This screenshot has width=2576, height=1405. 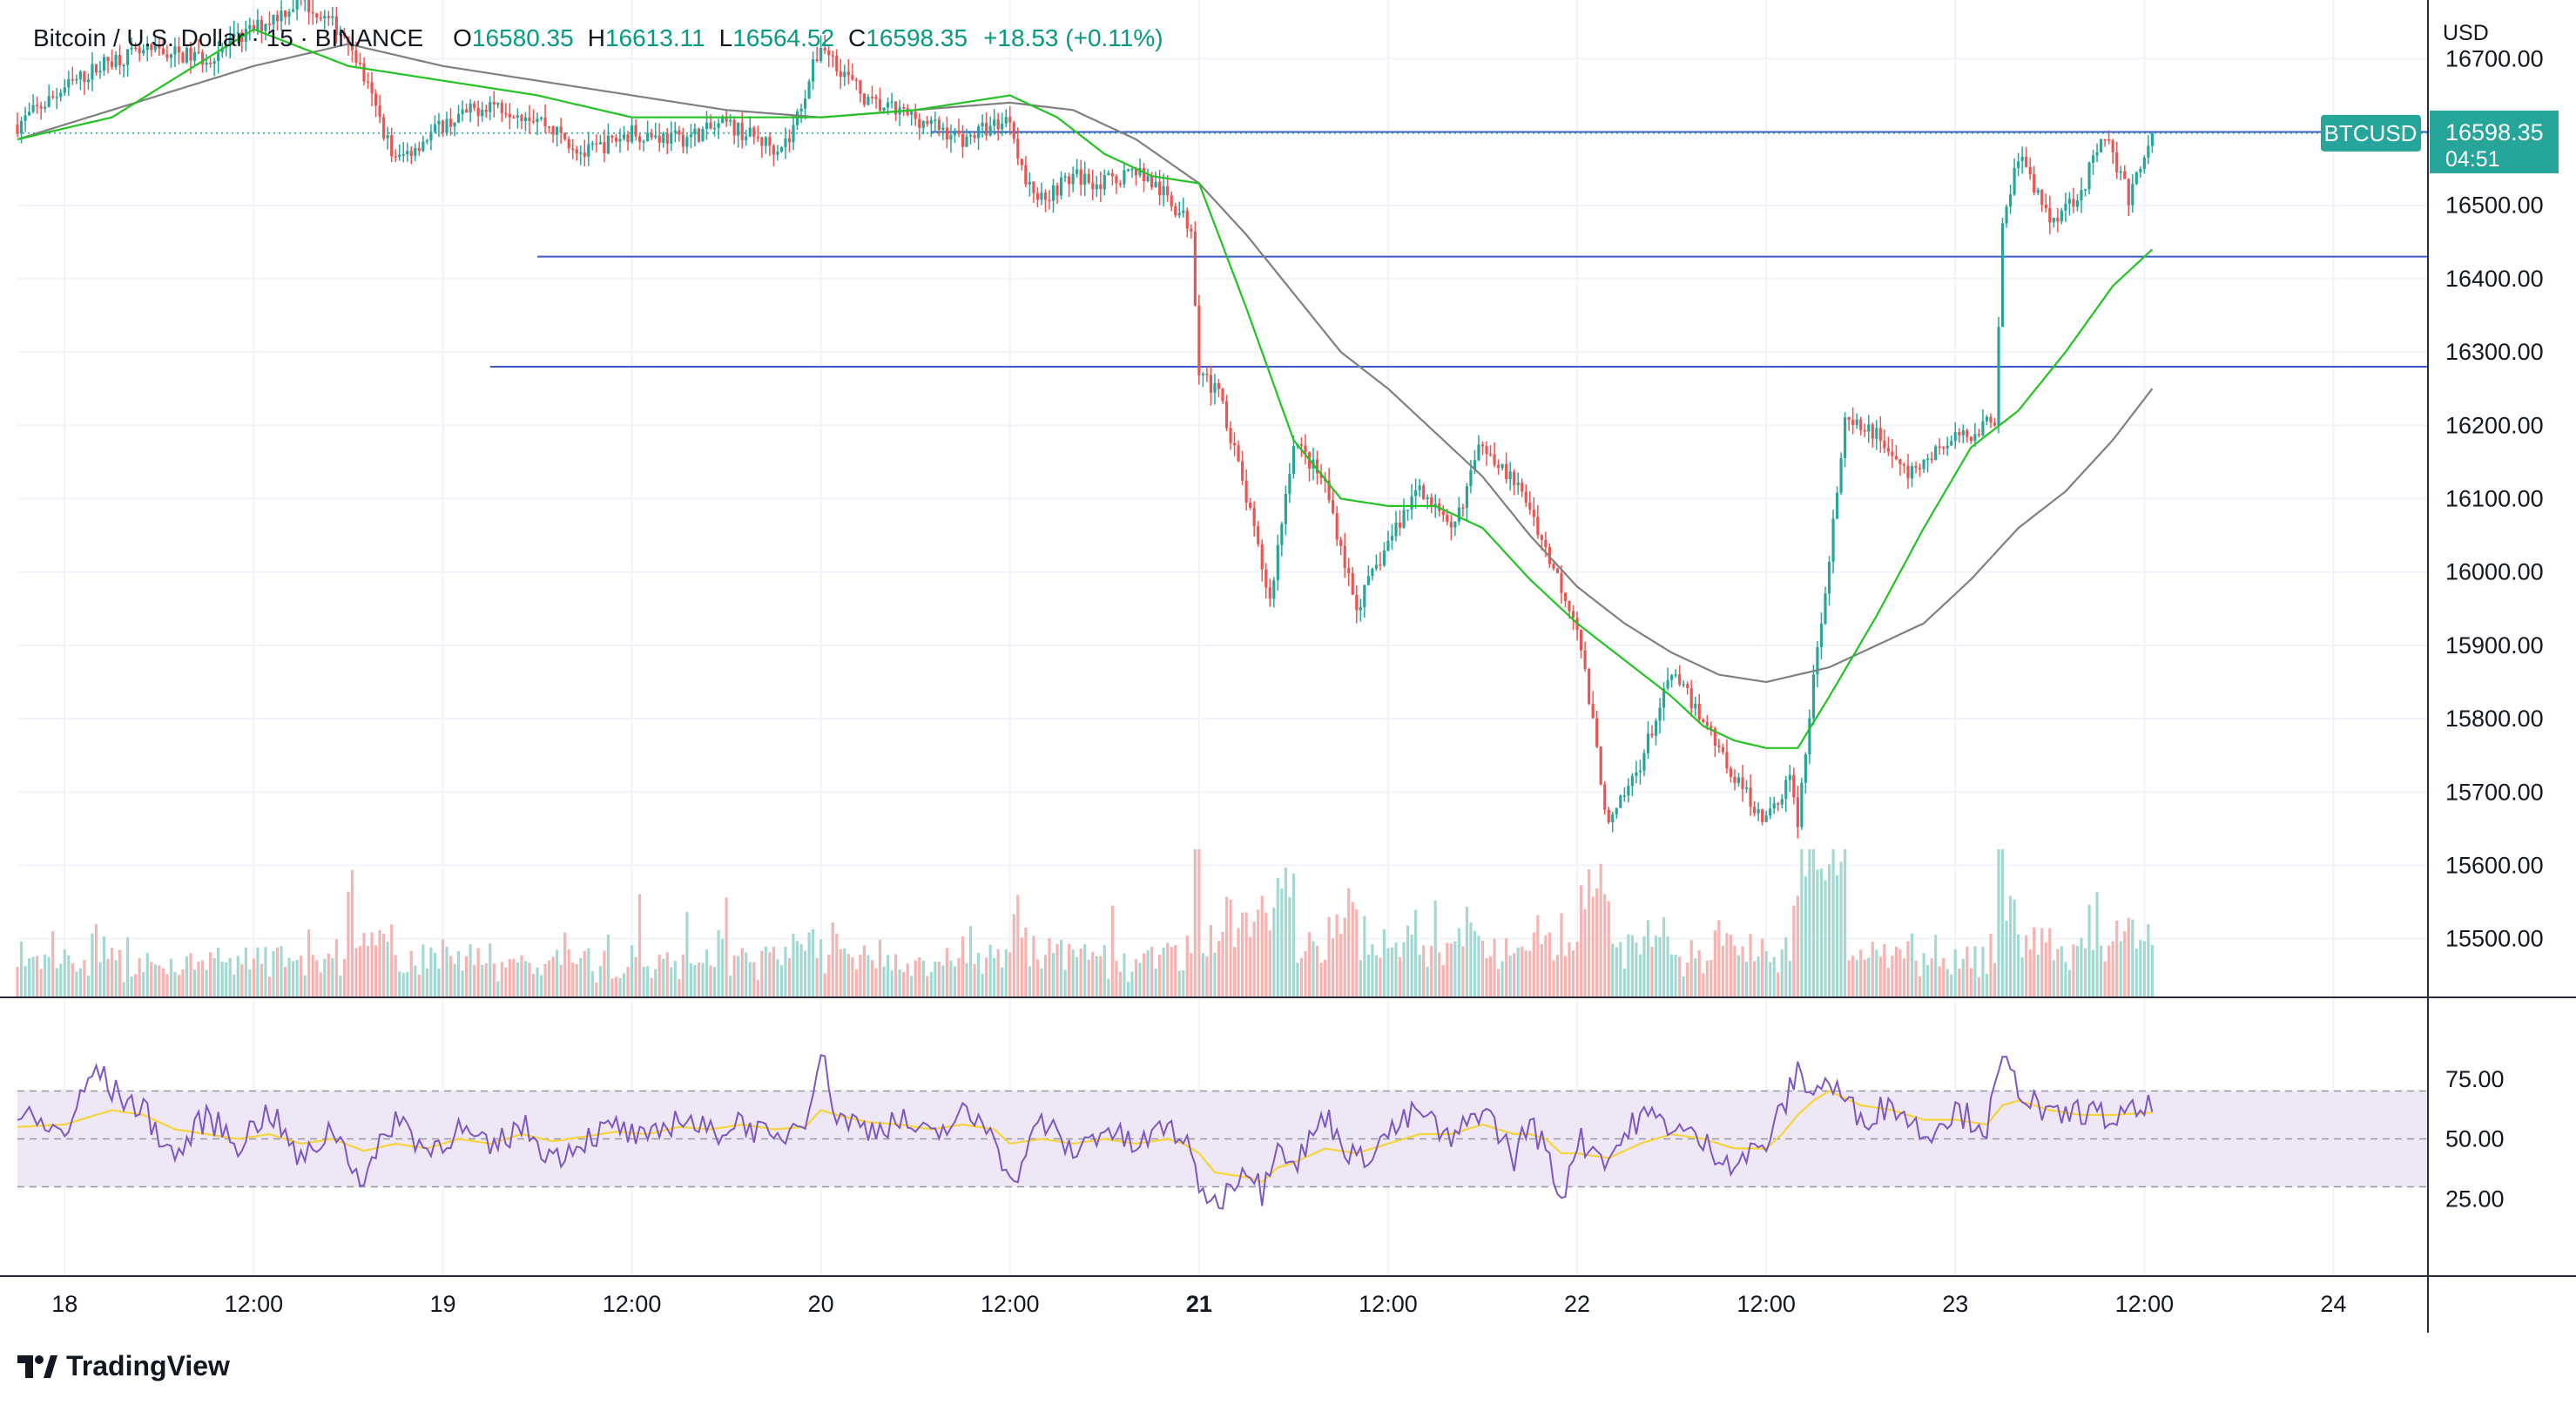 I want to click on change-value: +18.53 (+0.11%), so click(x=1073, y=37).